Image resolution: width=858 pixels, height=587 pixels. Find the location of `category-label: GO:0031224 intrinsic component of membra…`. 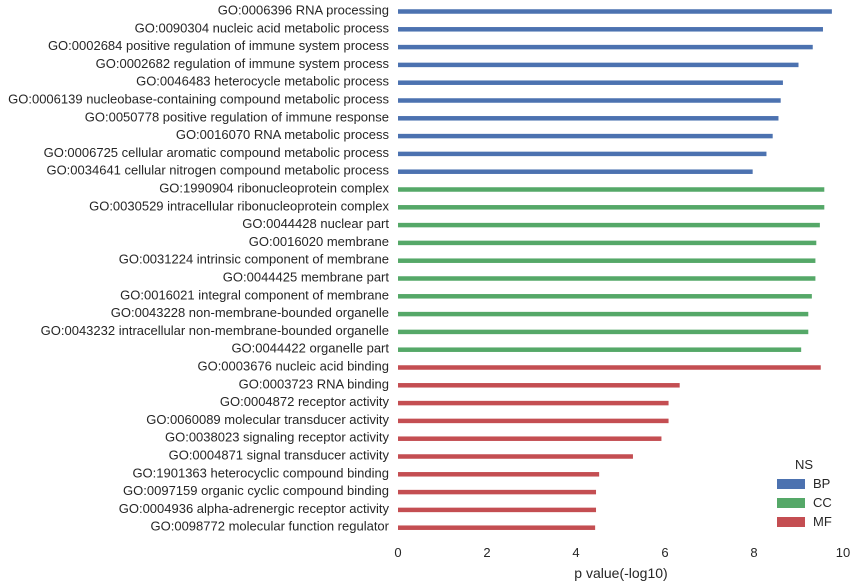

category-label: GO:0031224 intrinsic component of membra… is located at coordinates (254, 259).